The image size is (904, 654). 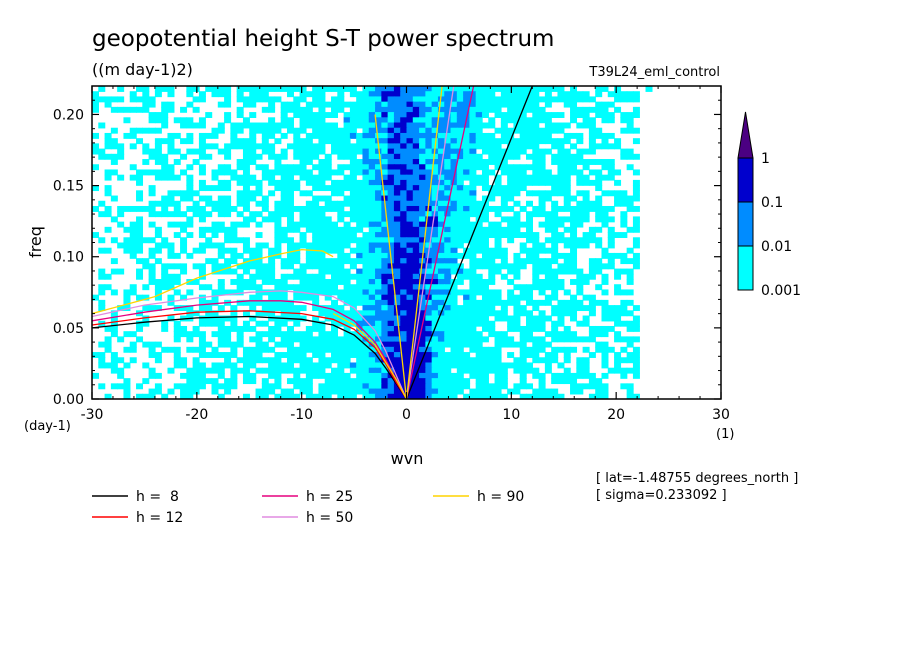 I want to click on legend-label: h = 8, so click(x=157, y=497).